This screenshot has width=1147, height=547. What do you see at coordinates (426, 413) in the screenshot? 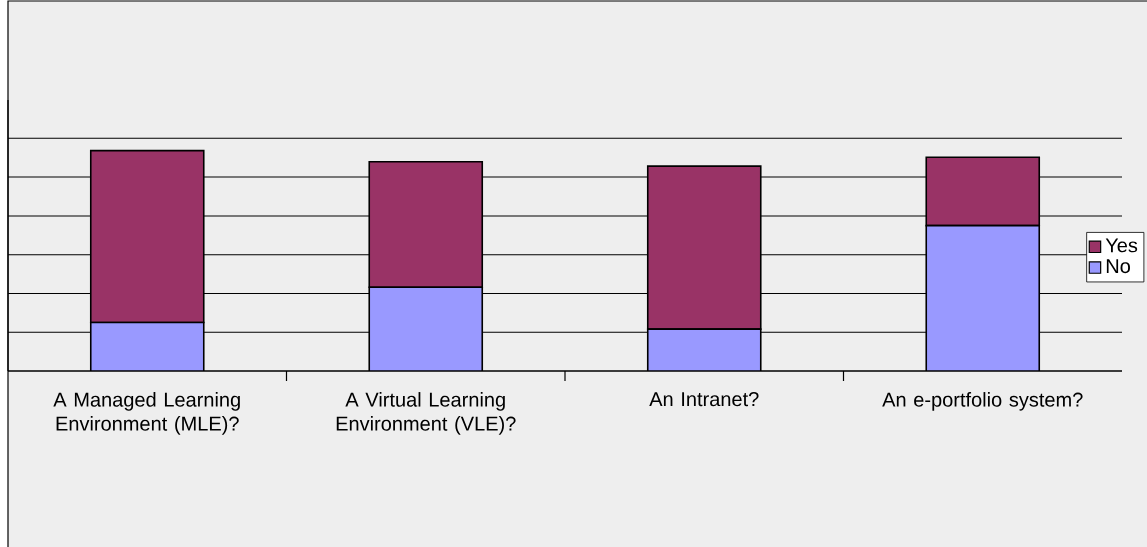
I see `x-tick-label: A Virtual Learning Environment (VLE)?` at bounding box center [426, 413].